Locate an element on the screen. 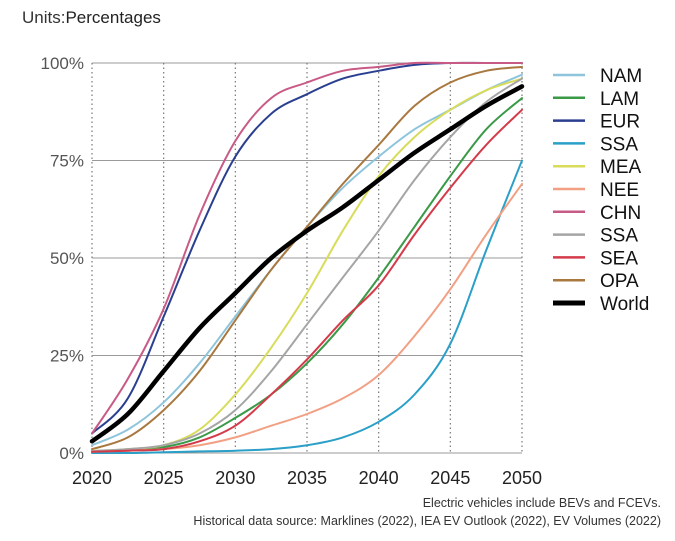 The height and width of the screenshot is (541, 675). legend-label-eur: EUR is located at coordinates (620, 122).